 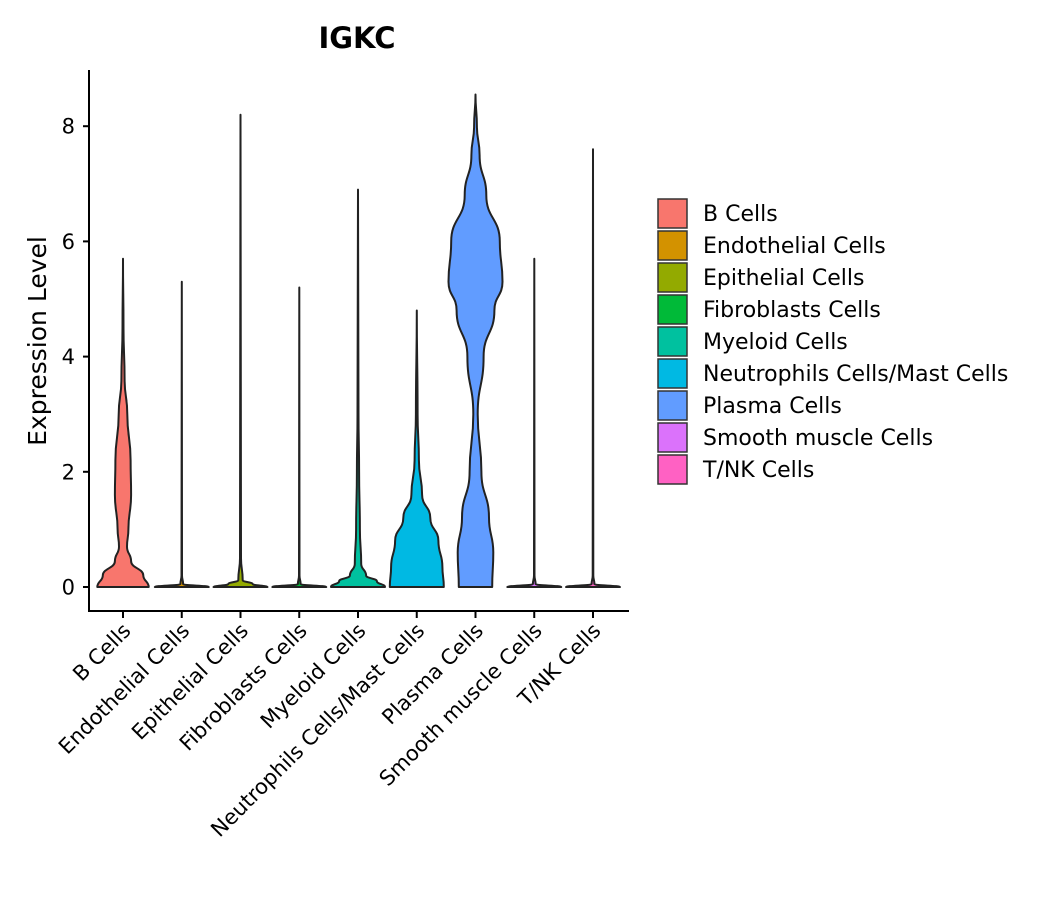 I want to click on y-ticks: 0 2 4 6 8, so click(x=75, y=357).